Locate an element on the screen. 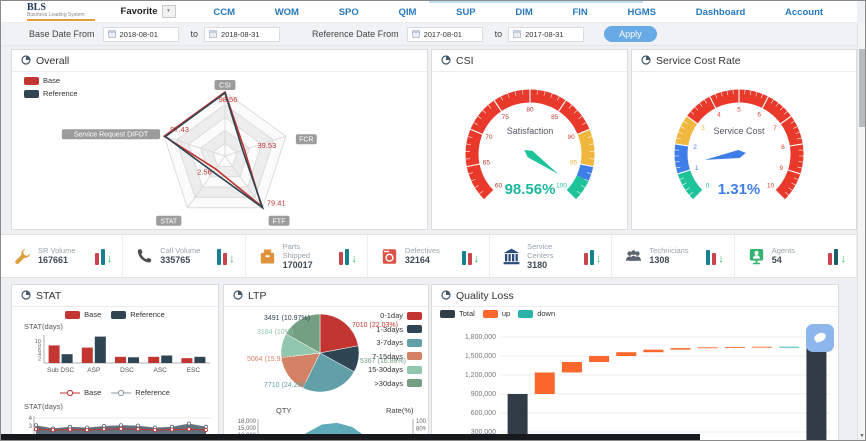 This screenshot has width=866, height=441. panel-header: Service Cost Rate is located at coordinates (744, 61).